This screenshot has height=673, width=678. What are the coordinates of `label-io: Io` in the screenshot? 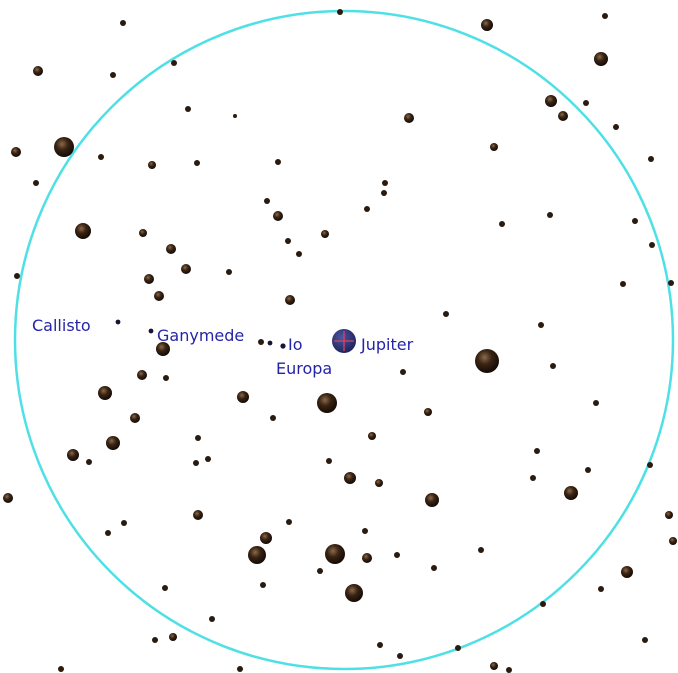 It's located at (295, 344).